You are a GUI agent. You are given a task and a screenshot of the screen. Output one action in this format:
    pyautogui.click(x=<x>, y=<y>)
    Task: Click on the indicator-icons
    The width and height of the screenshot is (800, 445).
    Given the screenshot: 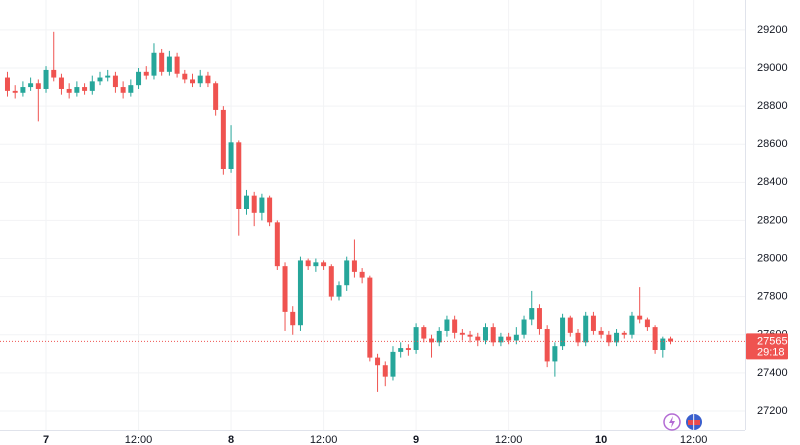 What is the action you would take?
    pyautogui.click(x=682, y=422)
    